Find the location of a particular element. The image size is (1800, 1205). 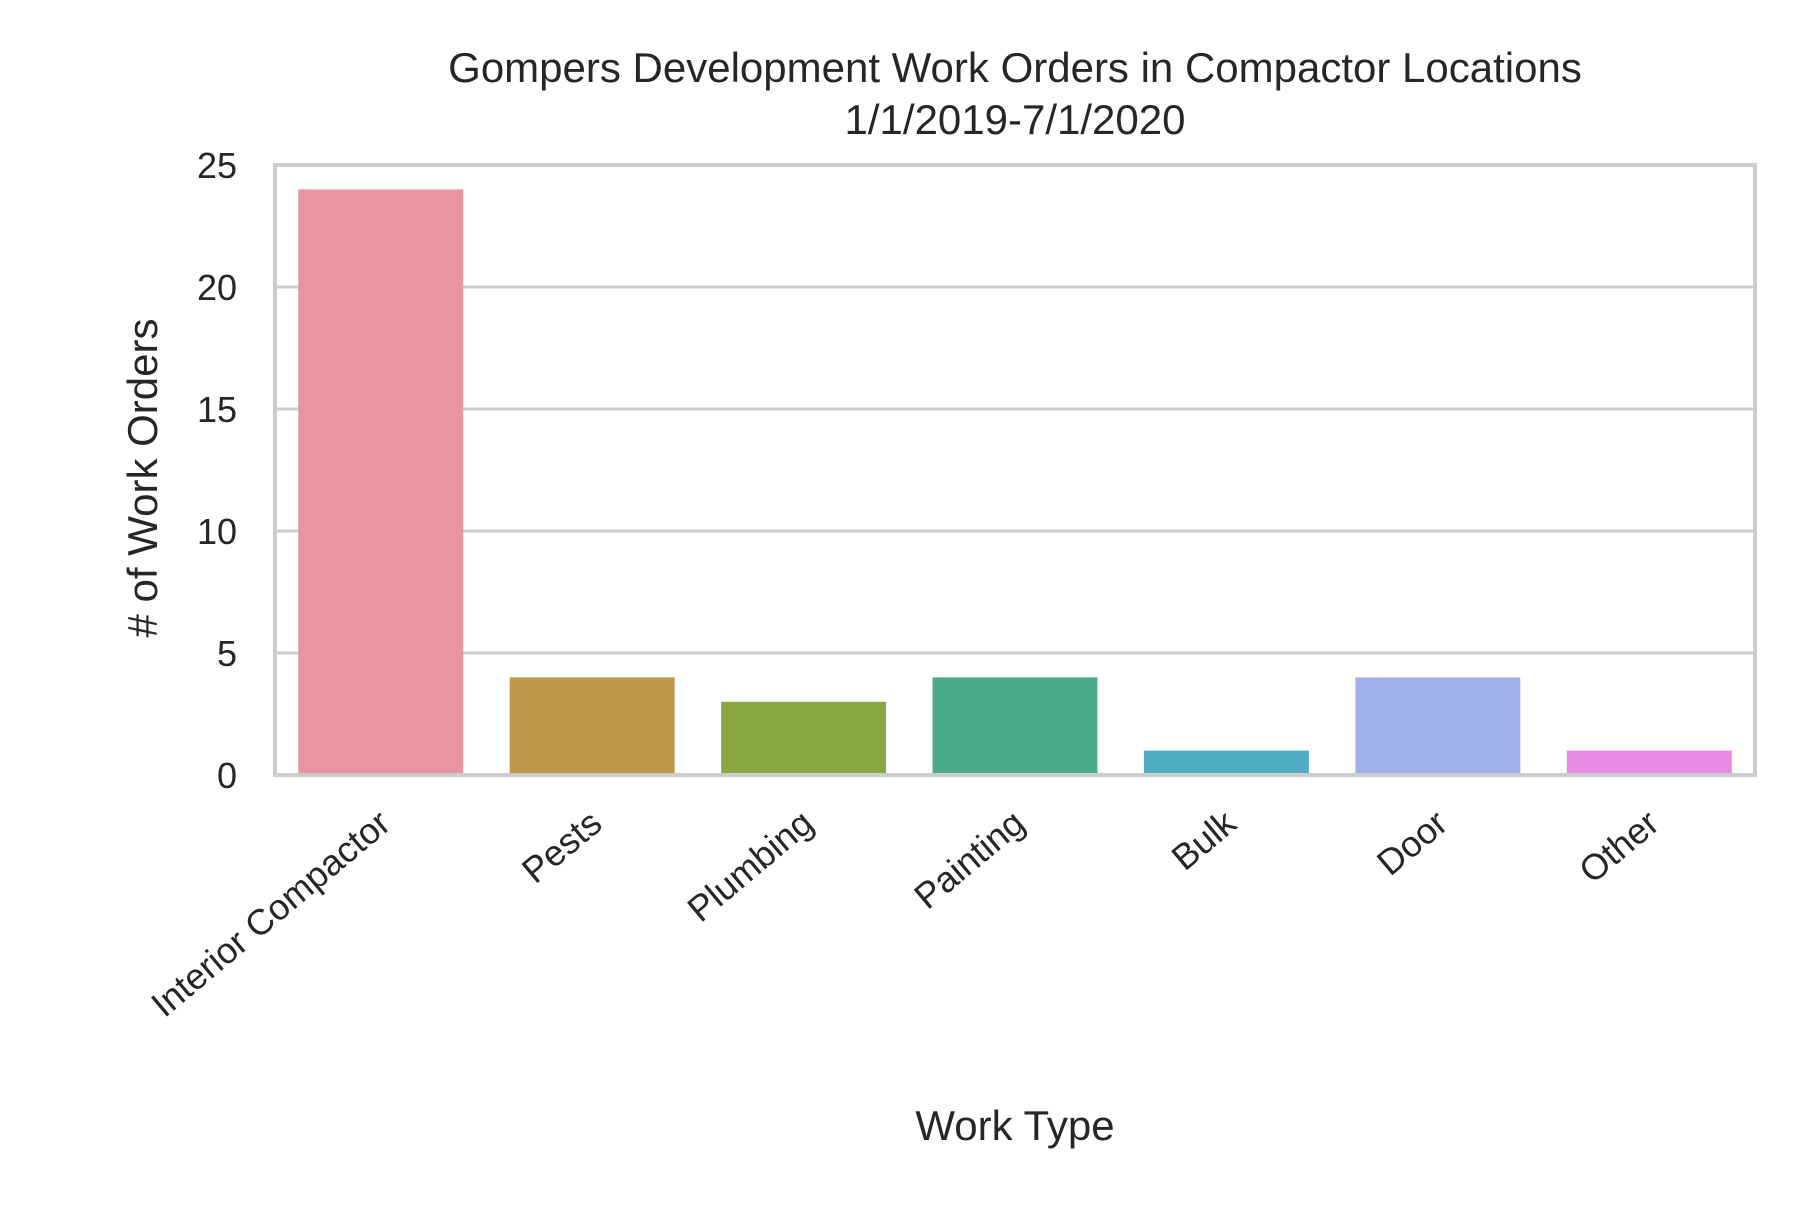

x-tick-label: Bulk is located at coordinates (1204, 839).